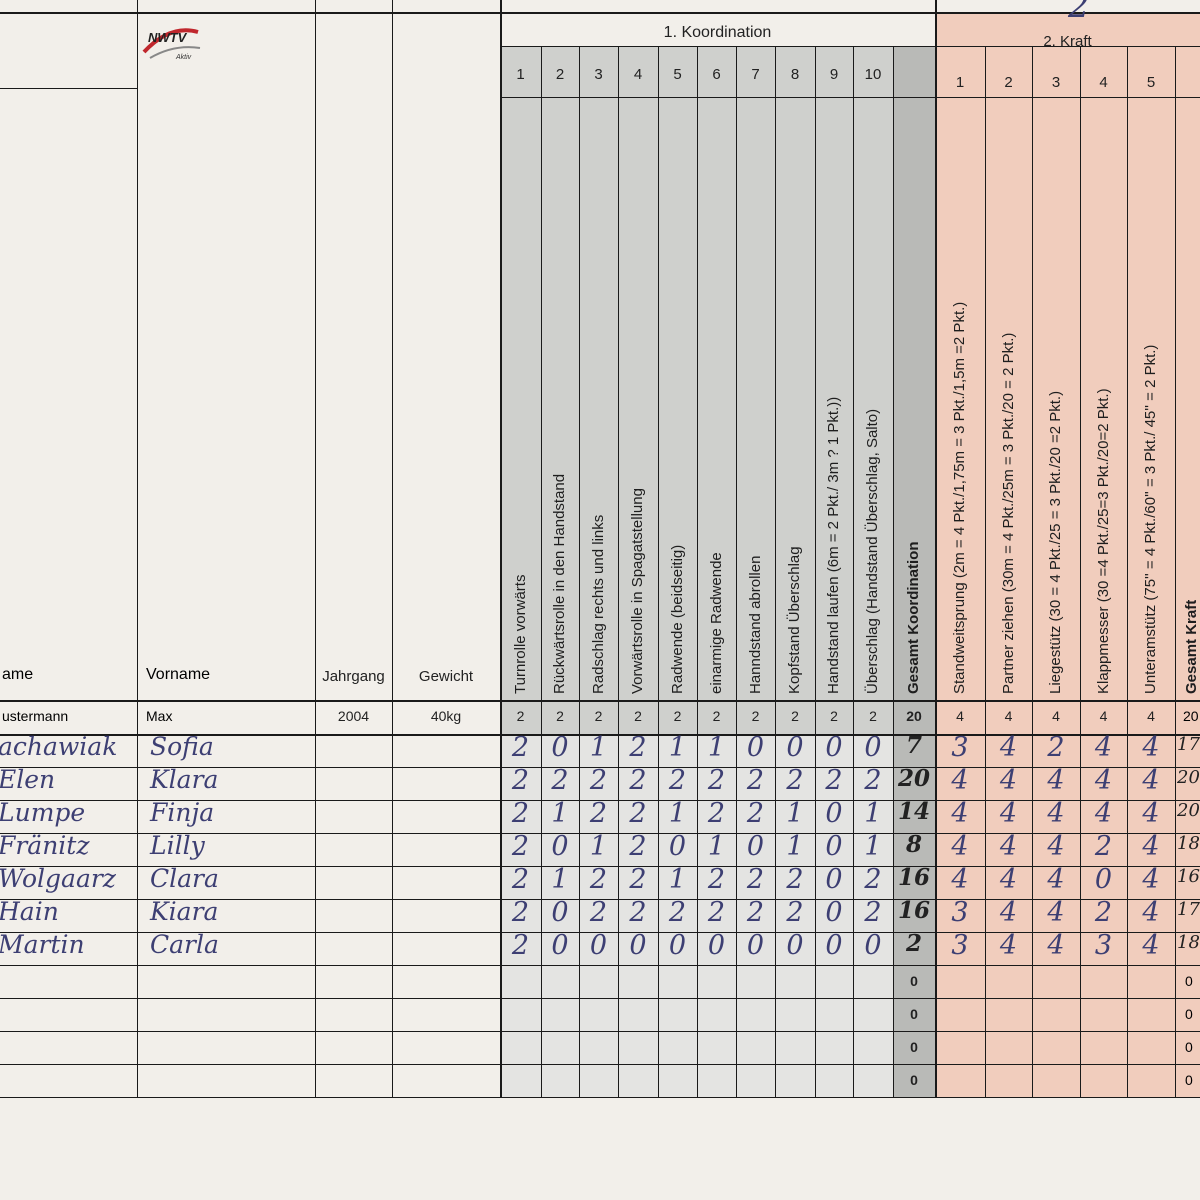 The width and height of the screenshot is (1200, 1200). I want to click on koordination-exercise-label: Überschlag (Handstand Überschlag, Salto), so click(872, 551).